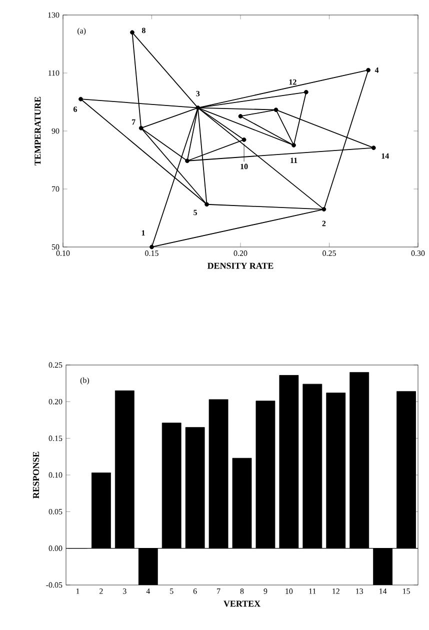 The width and height of the screenshot is (429, 630). I want to click on x-axis-title: DENSITY RATE, so click(240, 265).